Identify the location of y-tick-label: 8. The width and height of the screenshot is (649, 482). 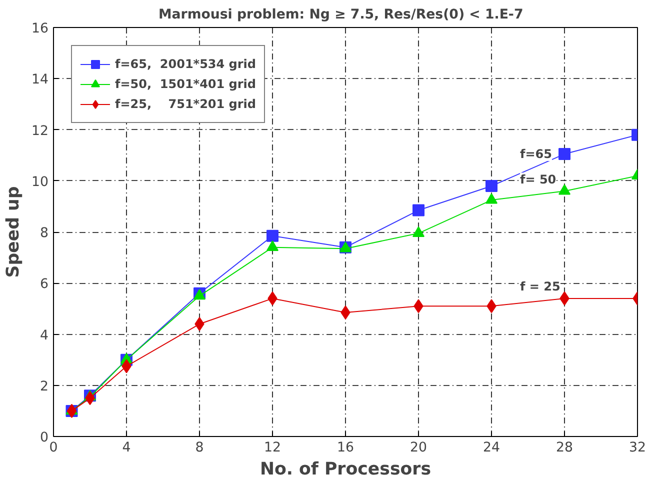
(44, 233).